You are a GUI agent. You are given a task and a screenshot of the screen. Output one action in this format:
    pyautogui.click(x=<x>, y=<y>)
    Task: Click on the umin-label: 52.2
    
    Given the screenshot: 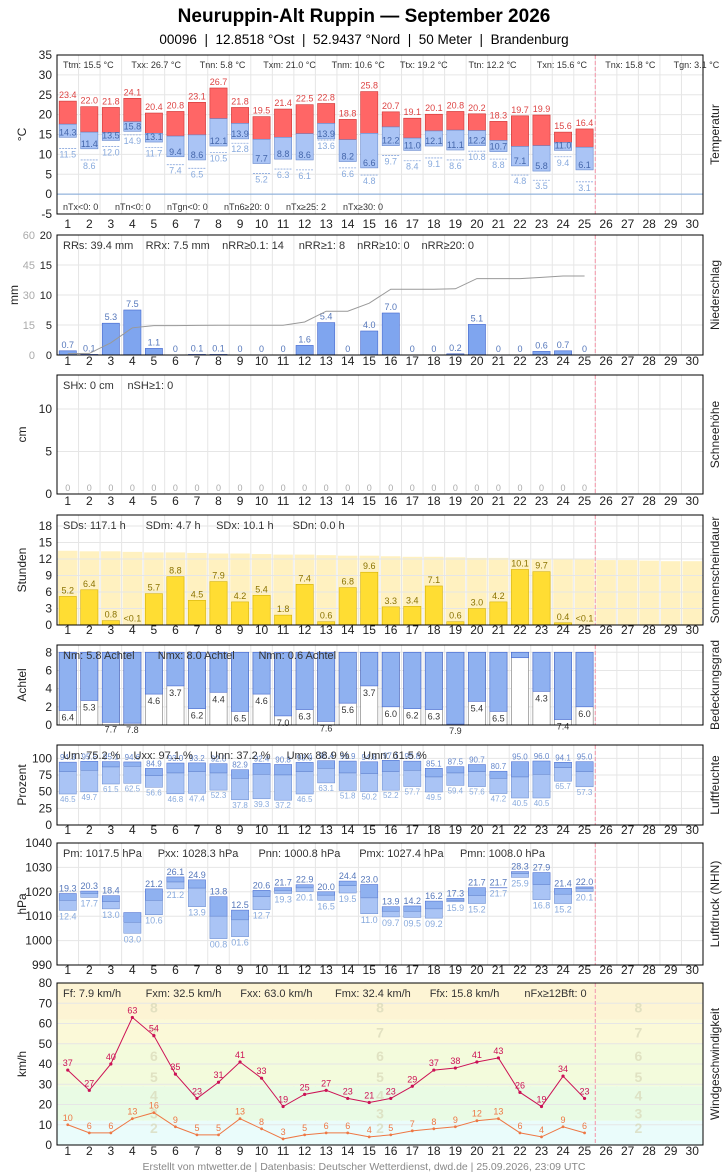 What is the action you would take?
    pyautogui.click(x=391, y=795)
    